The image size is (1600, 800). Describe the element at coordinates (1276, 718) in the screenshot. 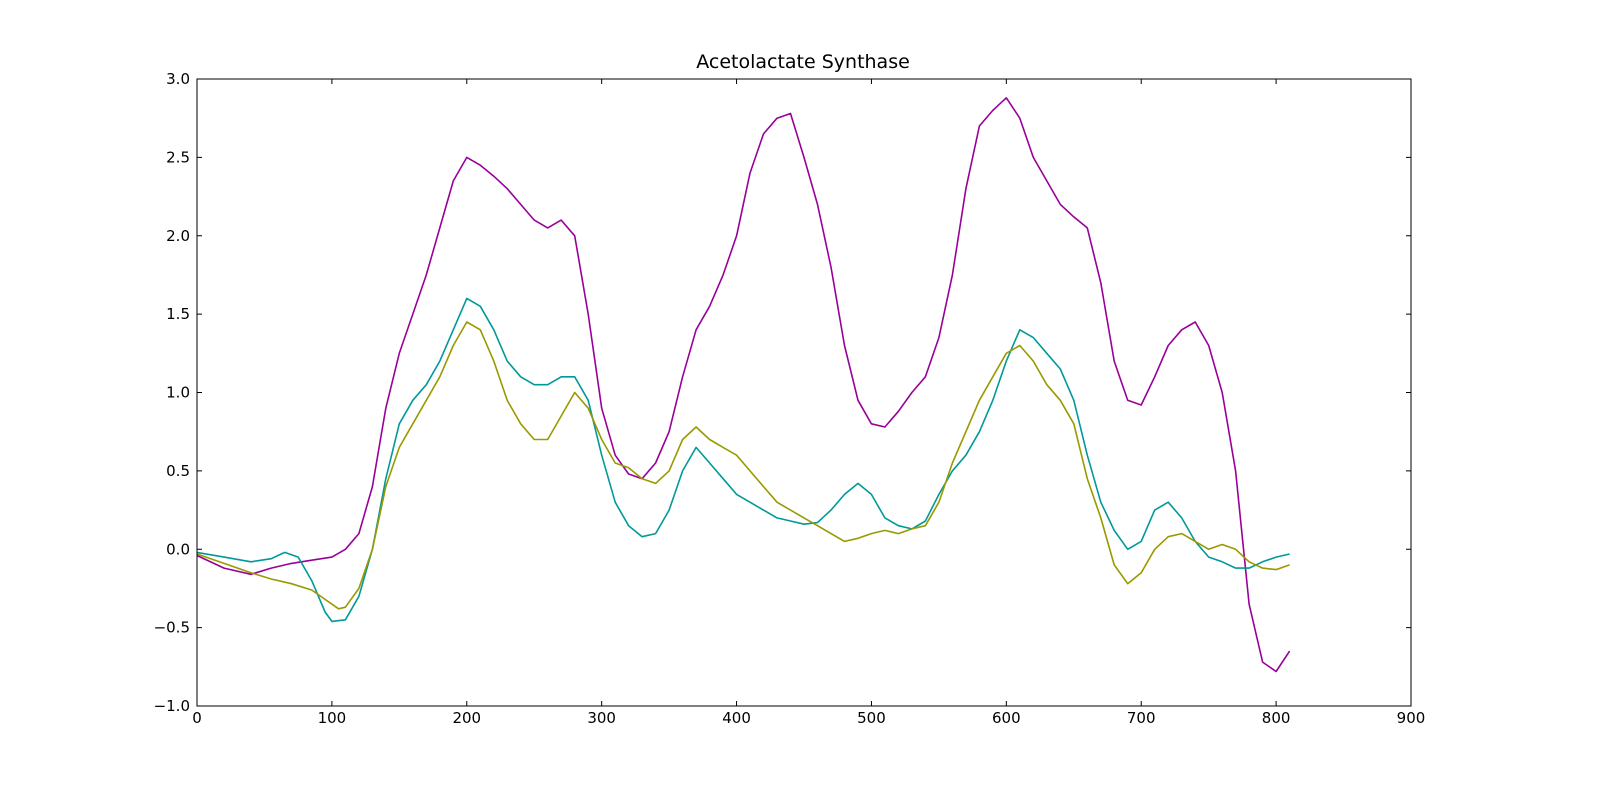

I see `x-tick-label: 800` at that location.